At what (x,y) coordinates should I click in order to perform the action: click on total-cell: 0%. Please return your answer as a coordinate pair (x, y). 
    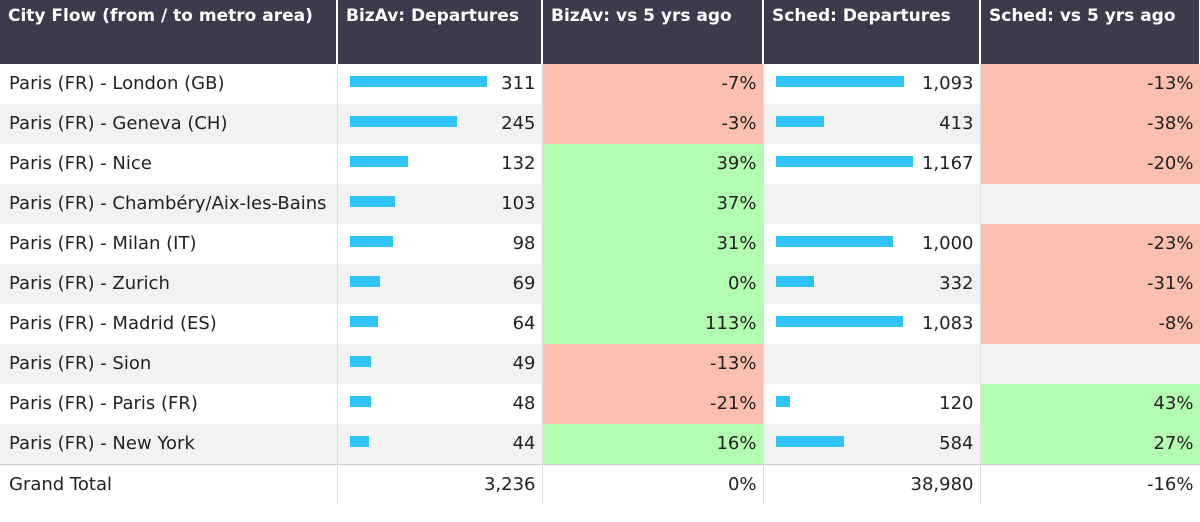
    Looking at the image, I should click on (653, 484).